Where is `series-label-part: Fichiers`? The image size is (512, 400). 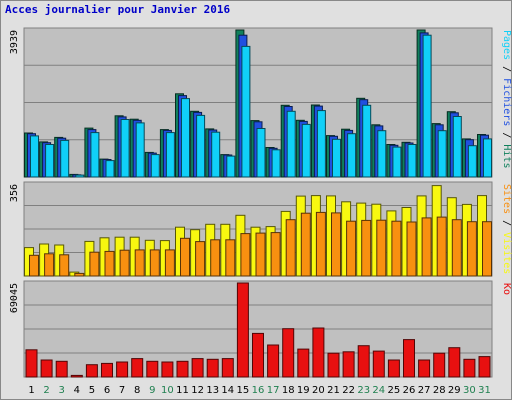
series-label-part: Fichiers is located at coordinates (506, 102).